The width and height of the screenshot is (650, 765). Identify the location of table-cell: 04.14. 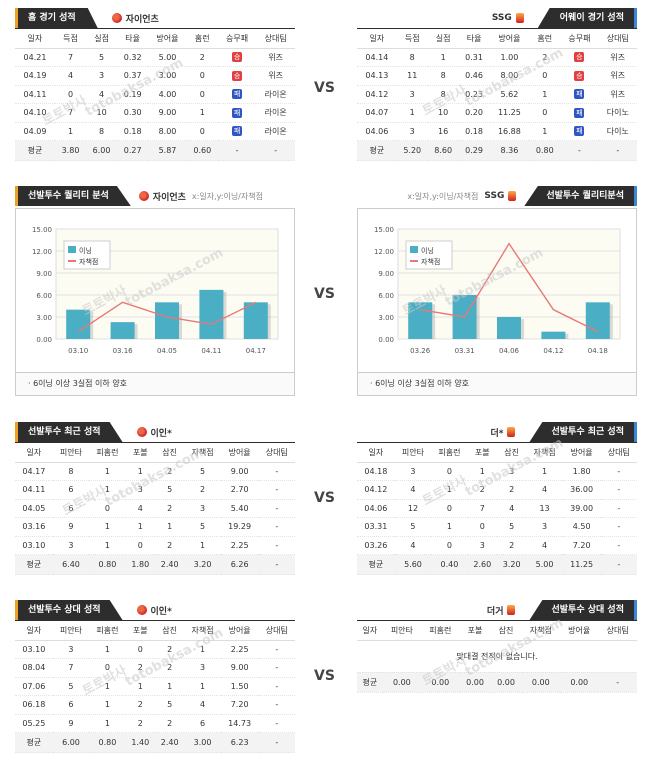
(377, 57).